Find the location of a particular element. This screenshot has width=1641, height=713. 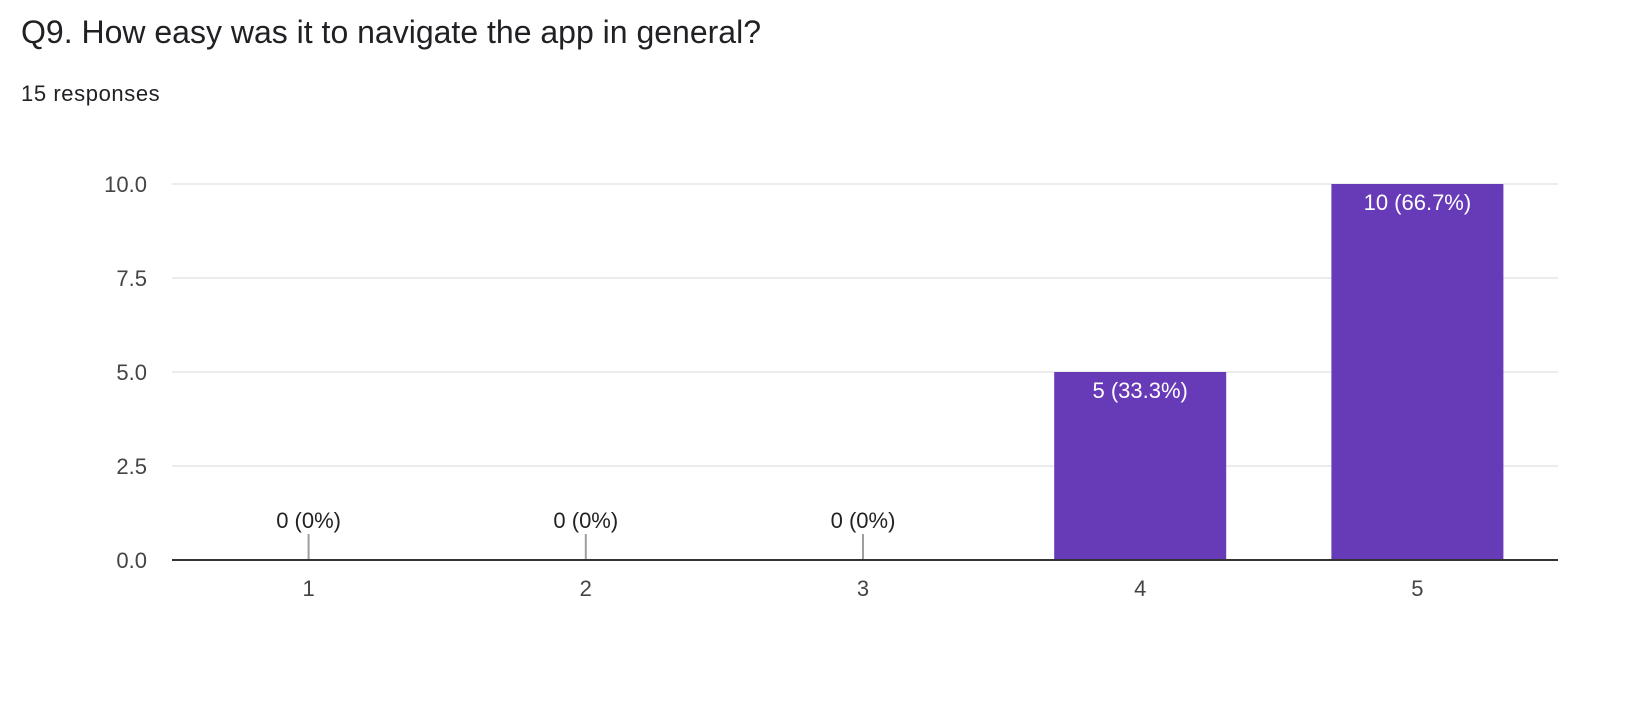

response-count: 15 responses is located at coordinates (91, 93).